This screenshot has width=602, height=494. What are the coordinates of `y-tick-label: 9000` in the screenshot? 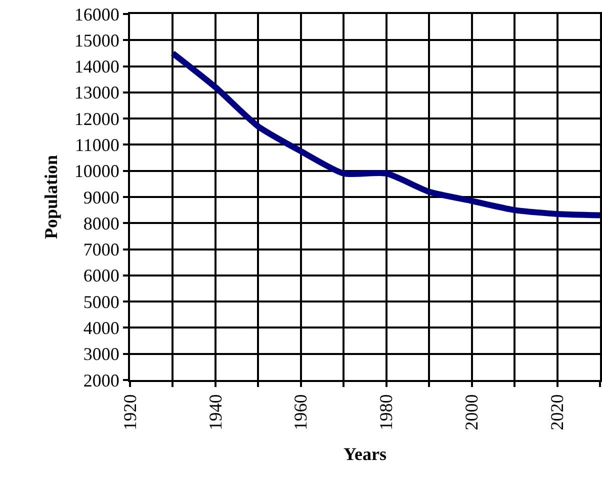 It's located at (101, 197).